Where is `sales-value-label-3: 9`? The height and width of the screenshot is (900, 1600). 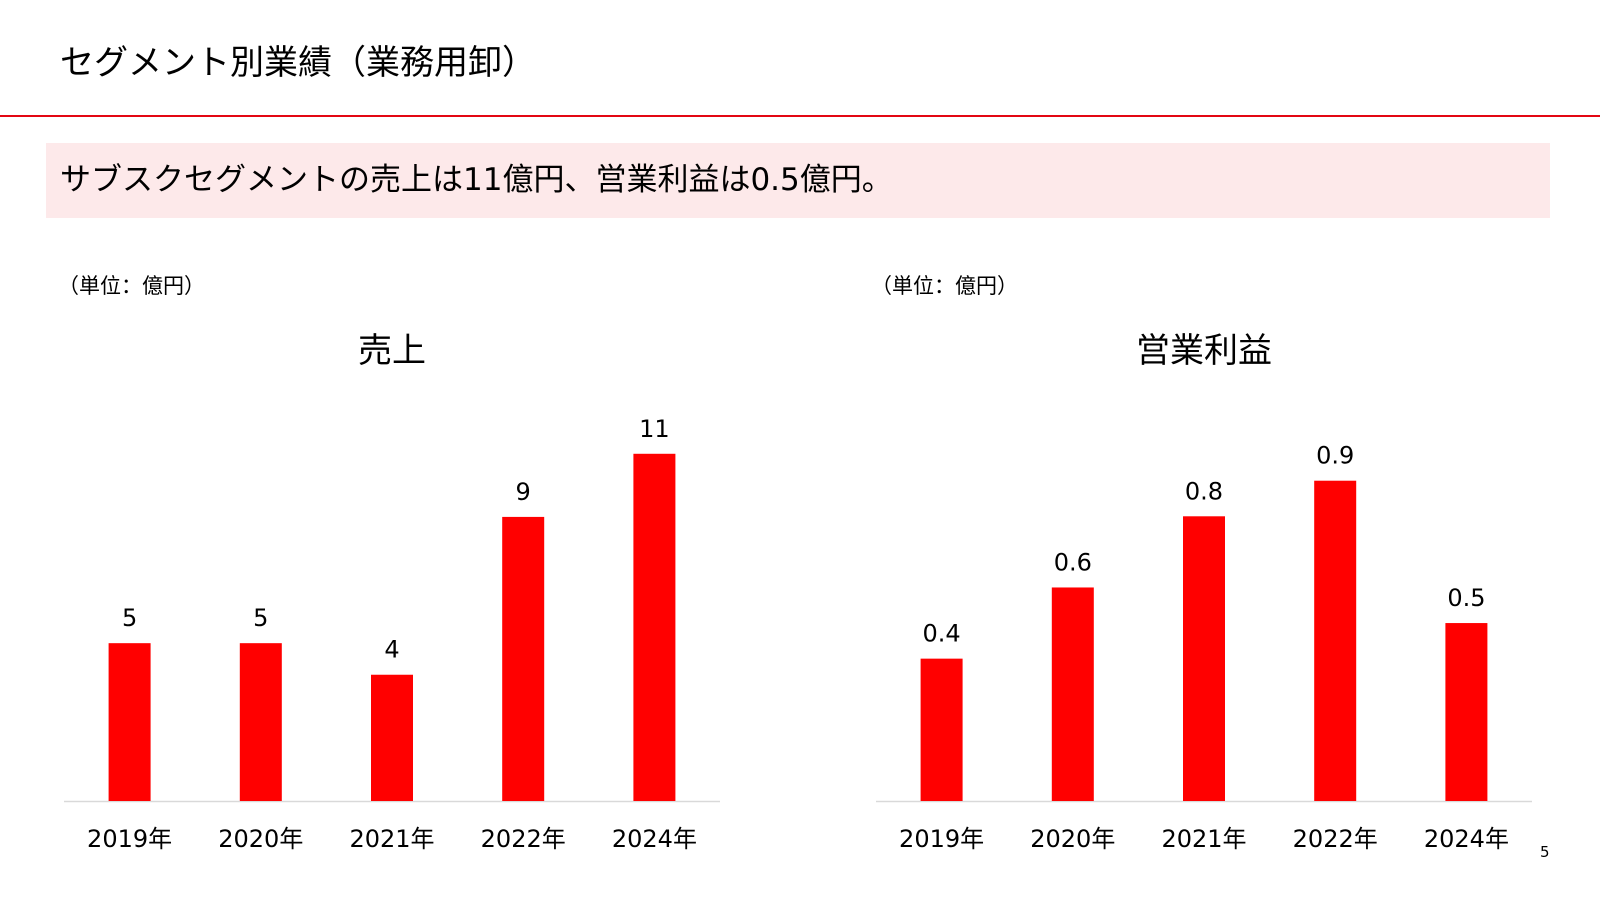 sales-value-label-3: 9 is located at coordinates (523, 492).